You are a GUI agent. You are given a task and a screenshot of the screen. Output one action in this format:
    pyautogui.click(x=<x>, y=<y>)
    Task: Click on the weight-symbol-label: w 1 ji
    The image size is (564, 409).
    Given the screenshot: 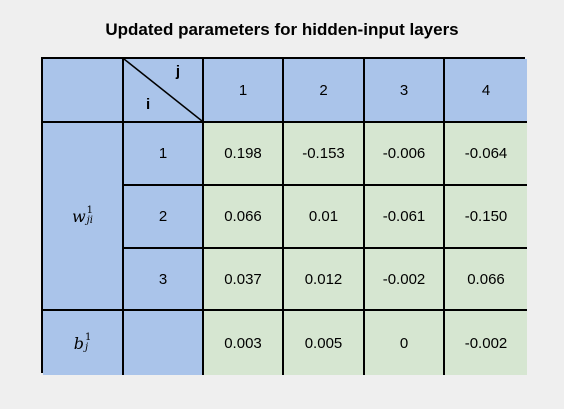 What is the action you would take?
    pyautogui.click(x=83, y=217)
    